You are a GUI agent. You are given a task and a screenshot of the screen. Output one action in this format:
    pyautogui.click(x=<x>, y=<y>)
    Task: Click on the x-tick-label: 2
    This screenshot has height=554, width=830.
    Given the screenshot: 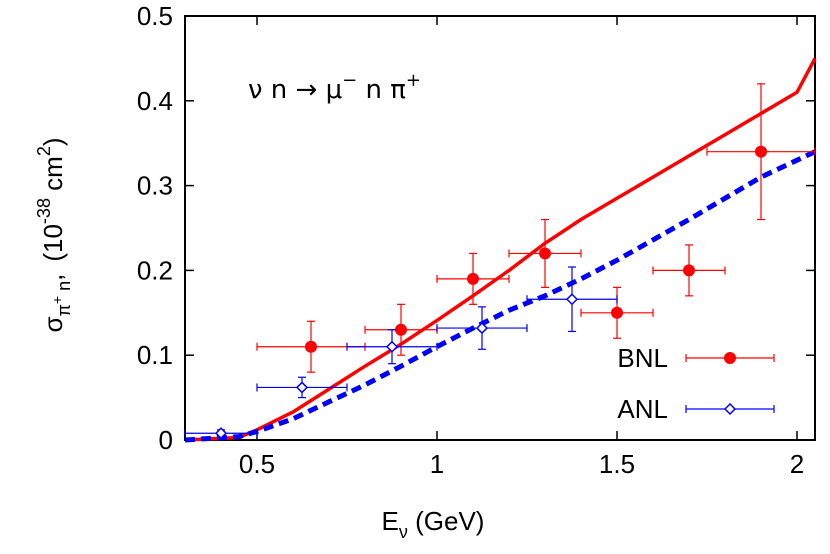 What is the action you would take?
    pyautogui.click(x=797, y=464)
    